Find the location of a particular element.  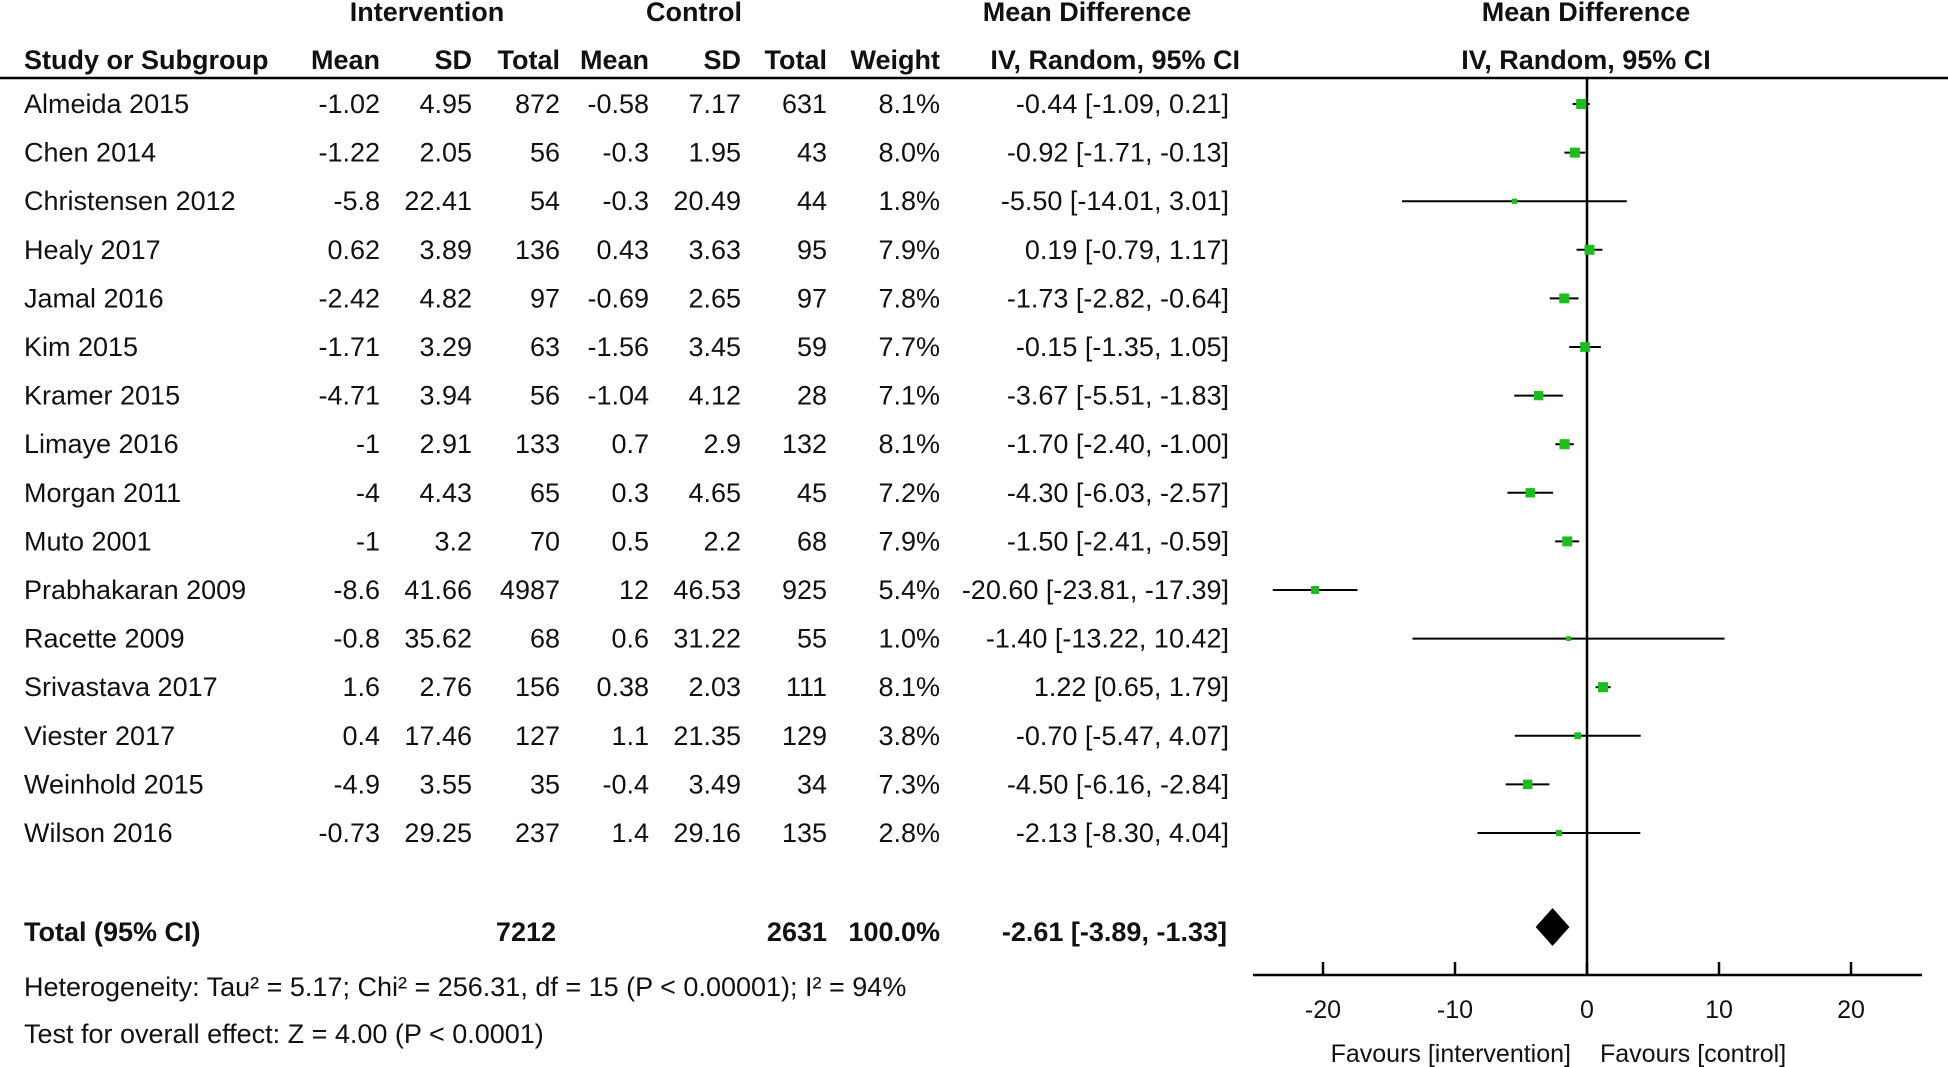

cell-int-total: 97 is located at coordinates (545, 298).